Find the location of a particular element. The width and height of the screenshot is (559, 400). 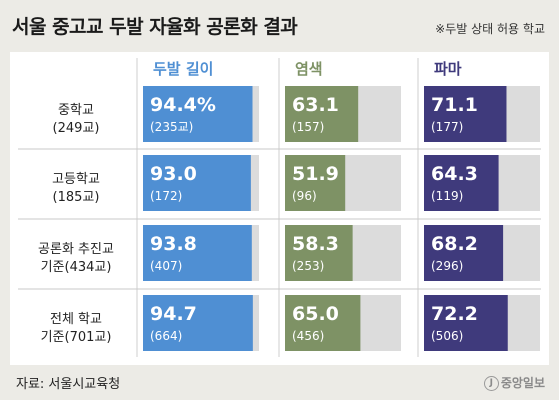

bar-count-label: (177) is located at coordinates (447, 127).